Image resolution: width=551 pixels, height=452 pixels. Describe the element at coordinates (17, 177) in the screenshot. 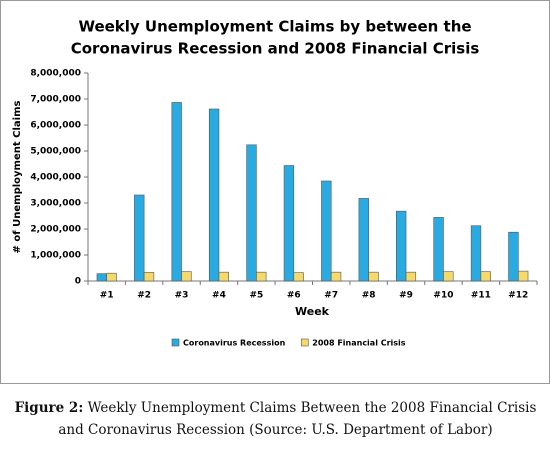

I see `y-axis-label: # of Unemployment Claims` at that location.